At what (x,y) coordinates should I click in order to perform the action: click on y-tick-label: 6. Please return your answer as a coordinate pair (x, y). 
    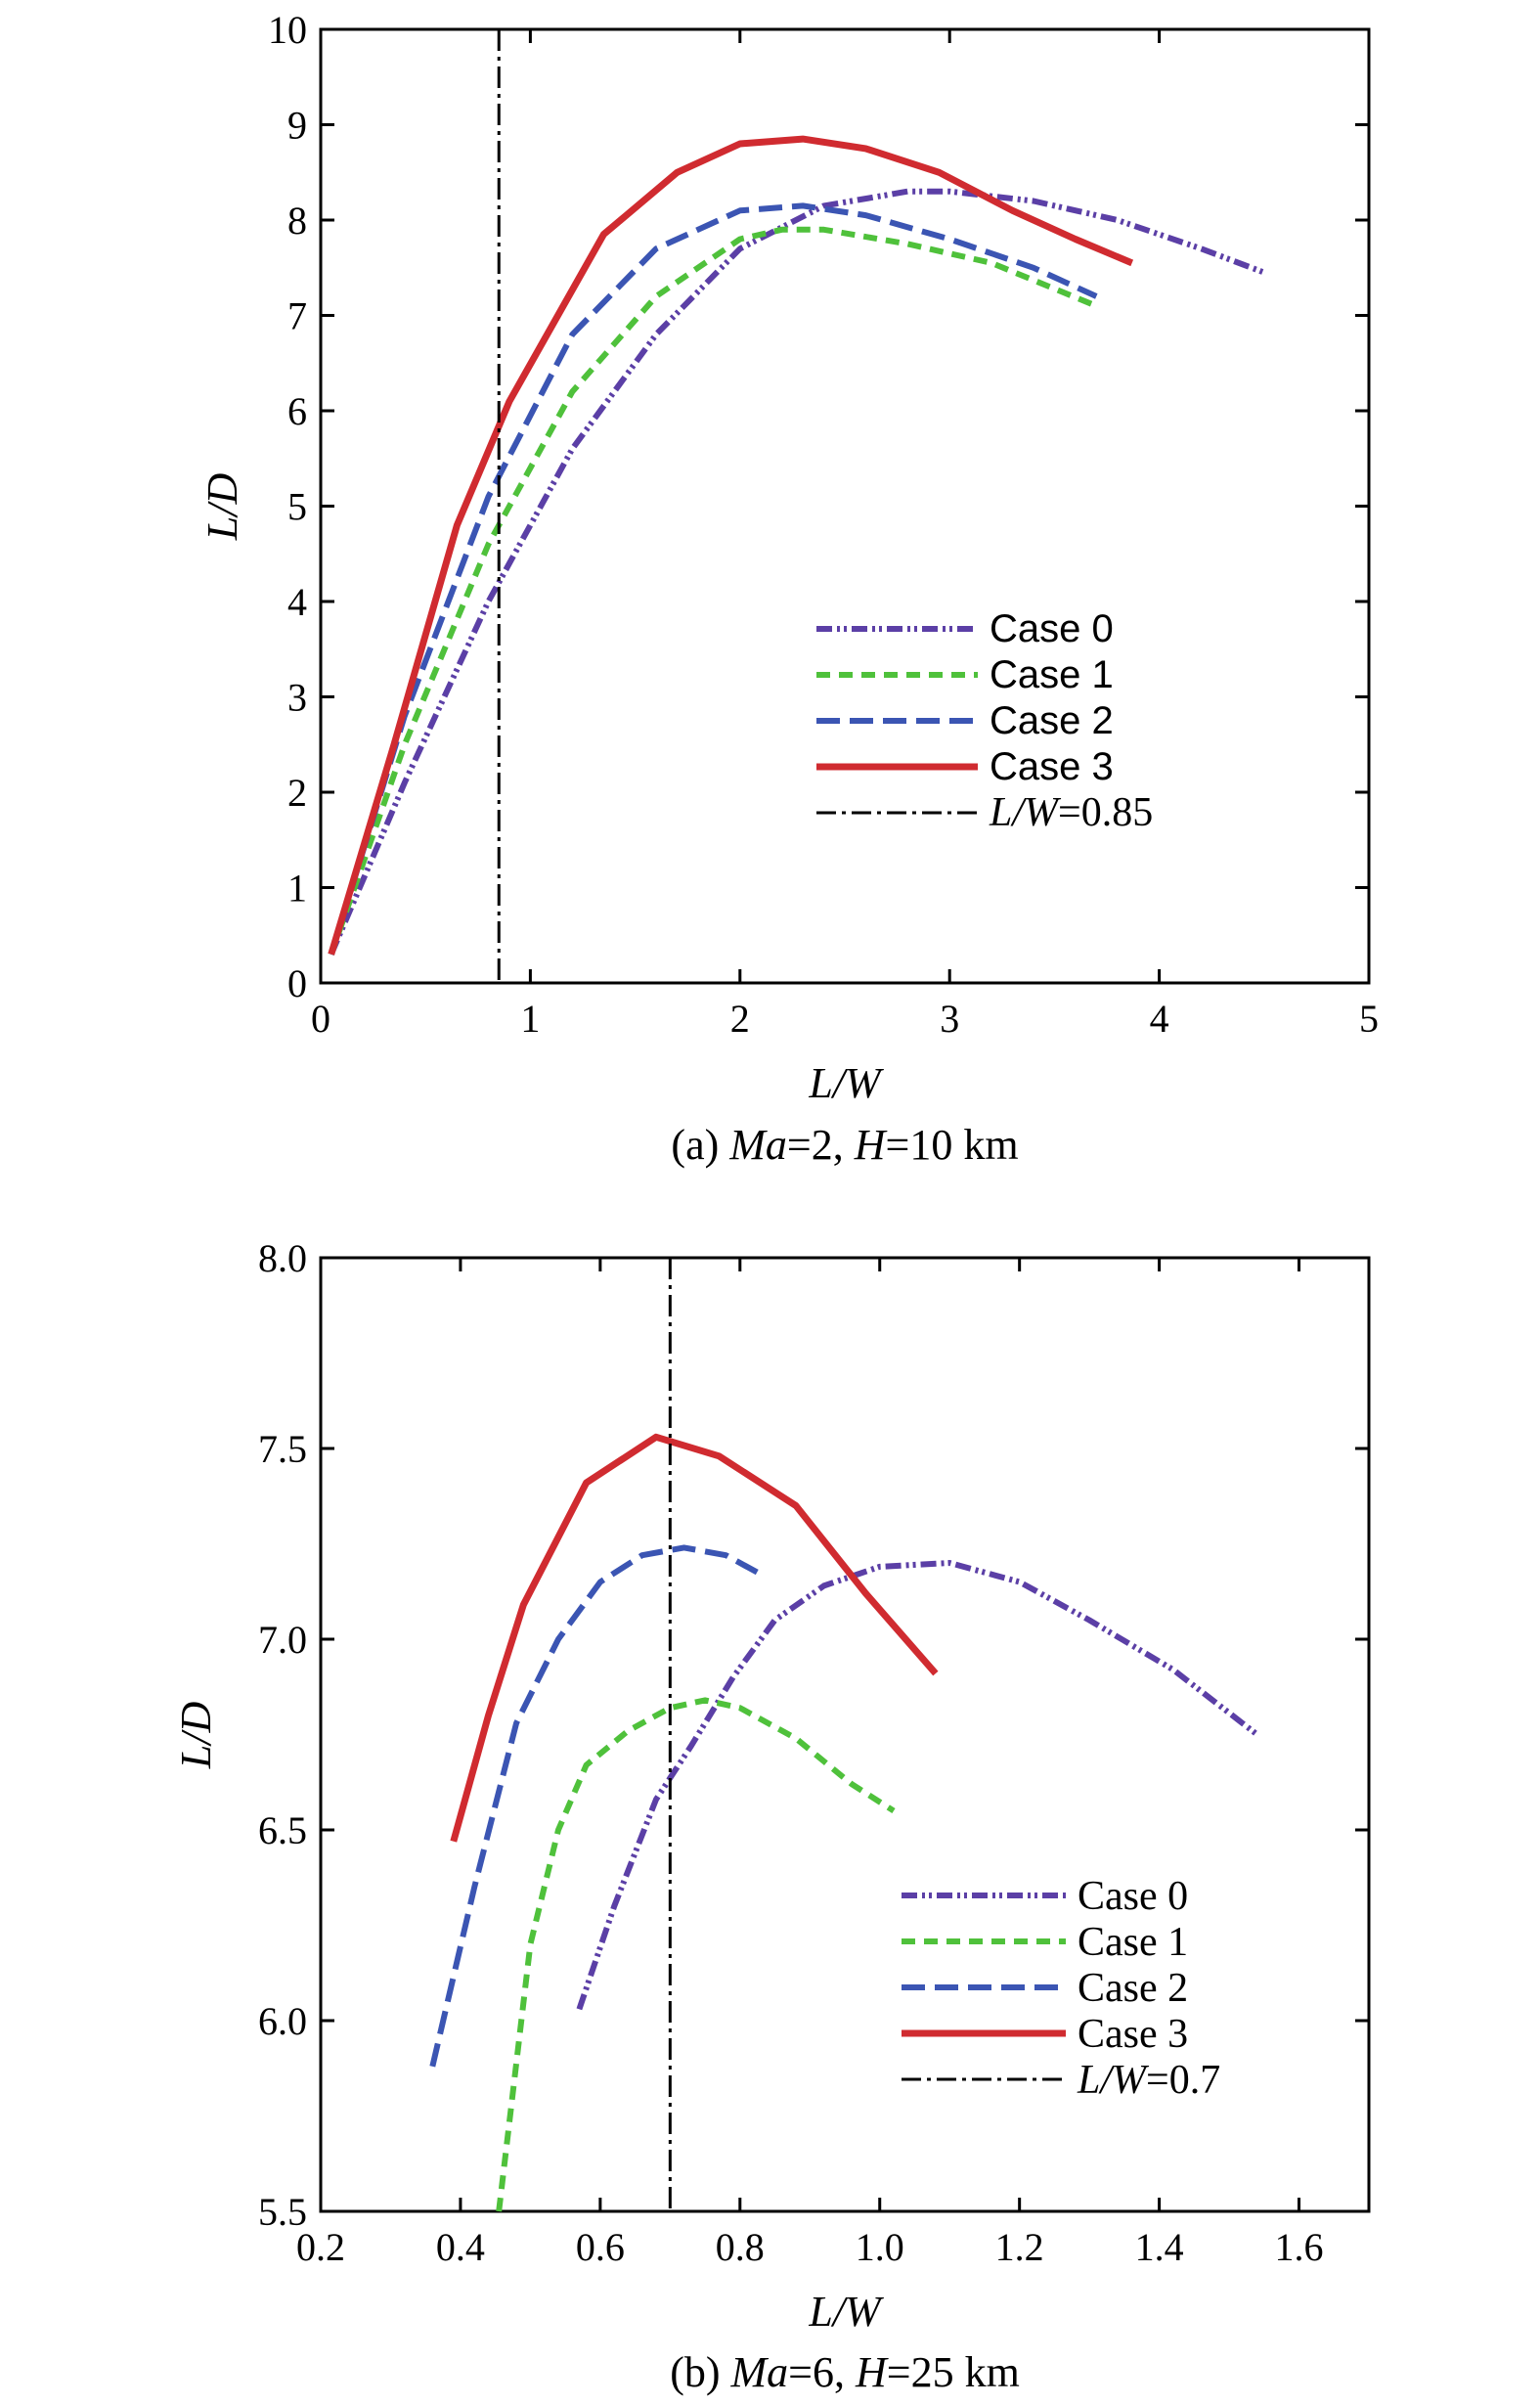
    Looking at the image, I should click on (297, 411).